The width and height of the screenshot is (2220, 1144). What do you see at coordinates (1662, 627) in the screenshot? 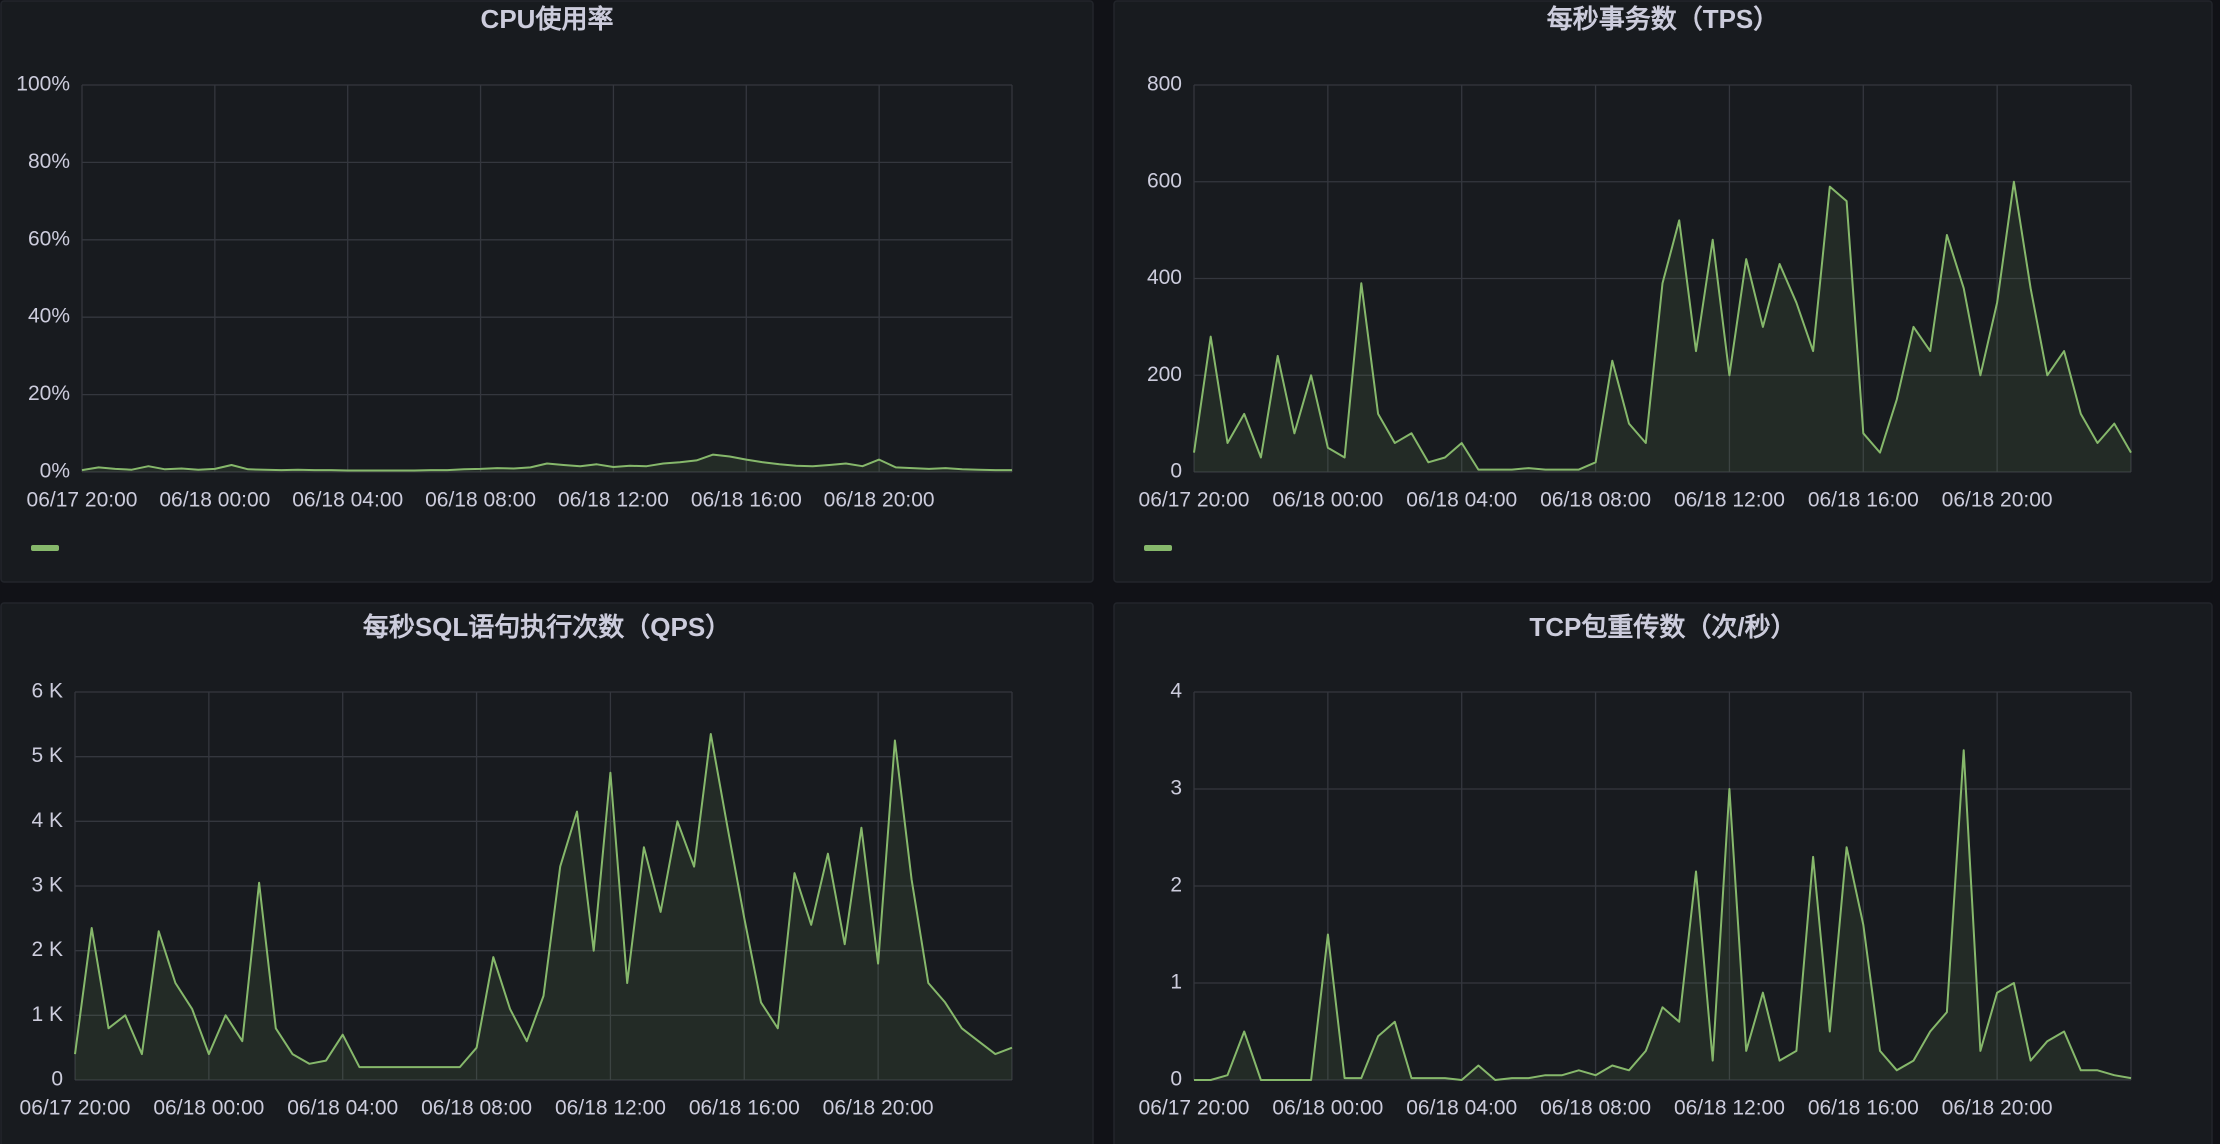
I see `panel-title: TCP包重传数（次/秒）` at bounding box center [1662, 627].